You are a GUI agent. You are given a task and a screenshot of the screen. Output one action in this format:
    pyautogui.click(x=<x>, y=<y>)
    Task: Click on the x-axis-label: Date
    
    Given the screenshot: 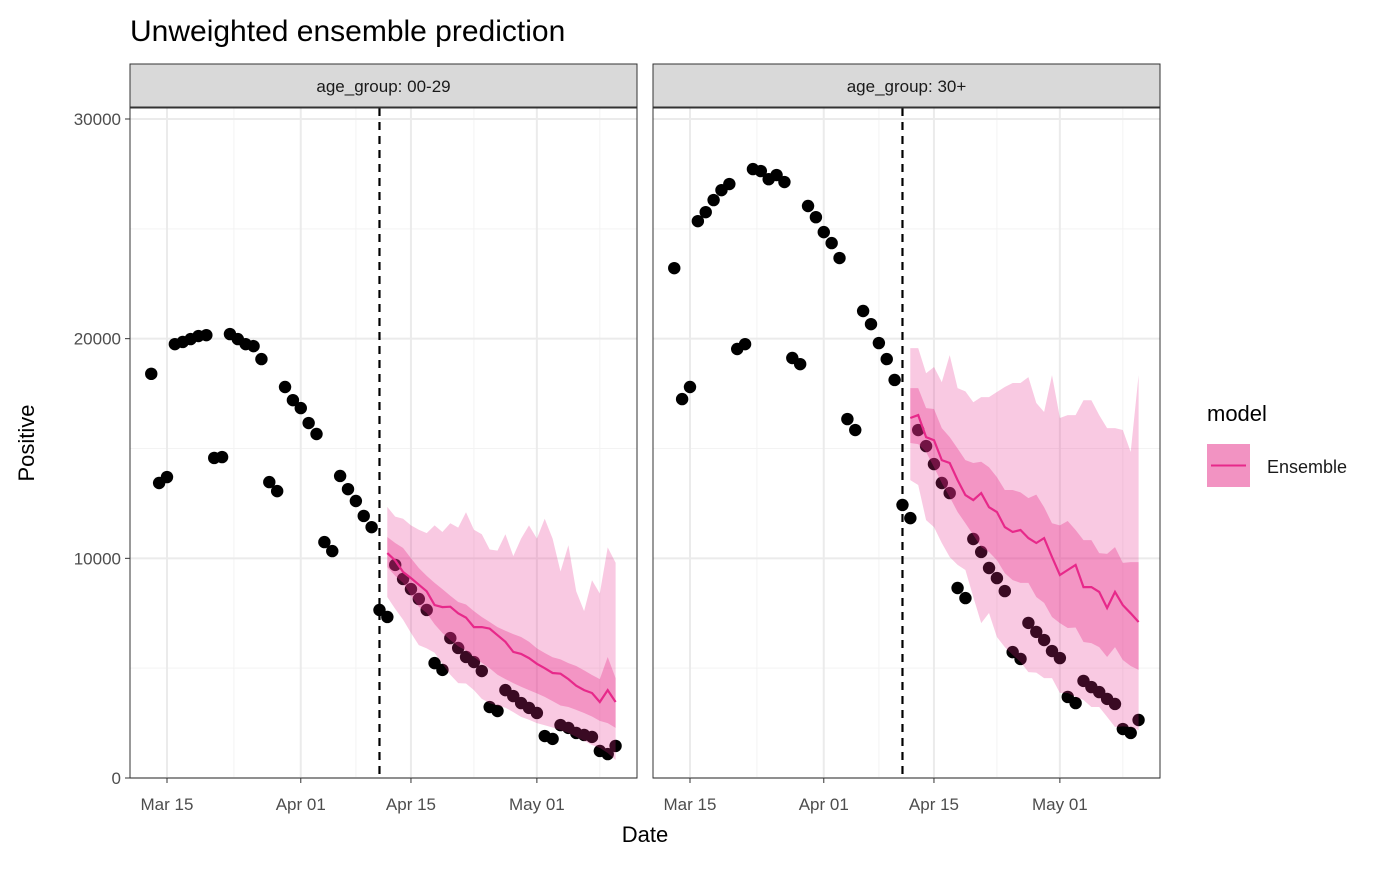 What is the action you would take?
    pyautogui.click(x=645, y=834)
    